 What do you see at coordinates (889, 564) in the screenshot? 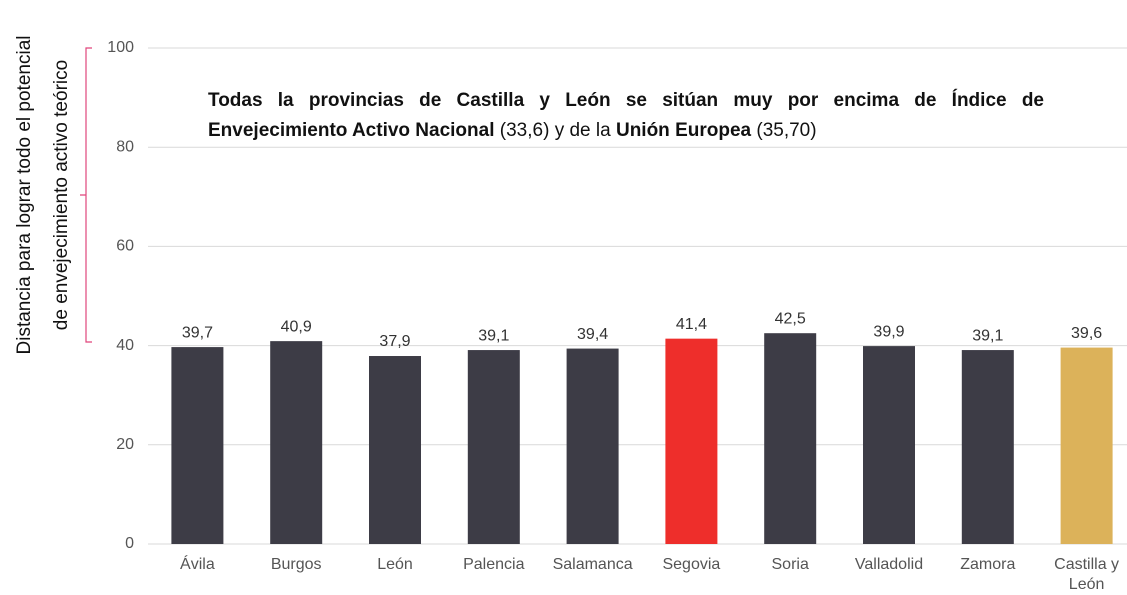
I see `x-tick-label: Valladolid` at bounding box center [889, 564].